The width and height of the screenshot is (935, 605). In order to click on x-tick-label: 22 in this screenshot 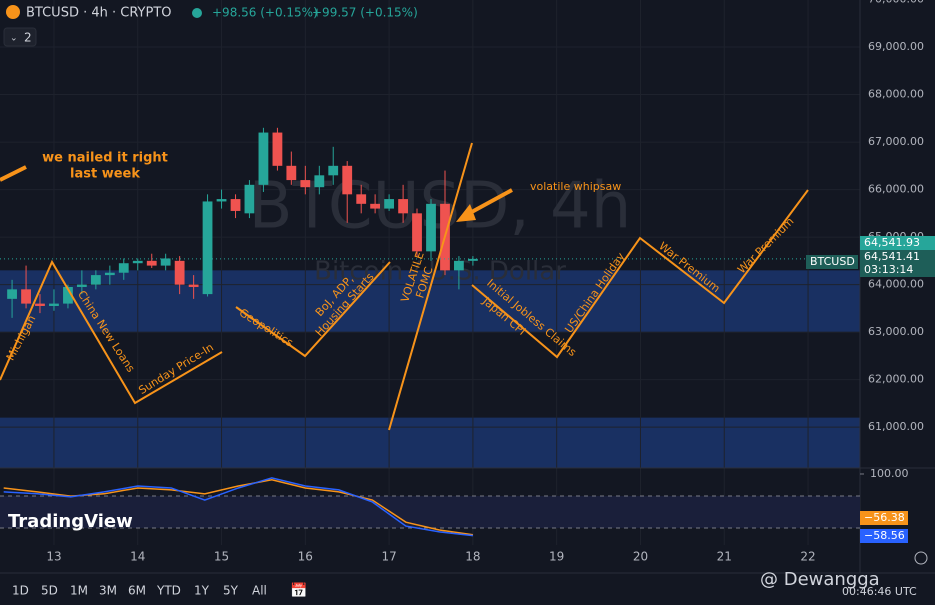, I will do `click(807, 557)`.